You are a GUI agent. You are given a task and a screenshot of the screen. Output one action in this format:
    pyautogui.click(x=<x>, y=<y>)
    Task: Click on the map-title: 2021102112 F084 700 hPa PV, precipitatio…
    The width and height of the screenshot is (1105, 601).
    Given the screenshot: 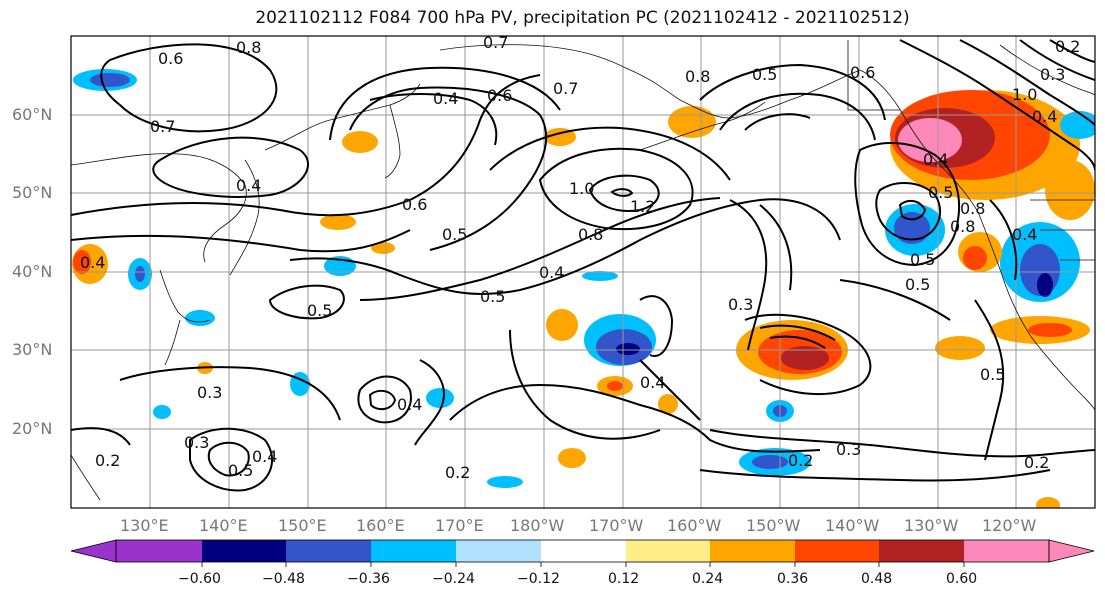 What is the action you would take?
    pyautogui.click(x=582, y=18)
    